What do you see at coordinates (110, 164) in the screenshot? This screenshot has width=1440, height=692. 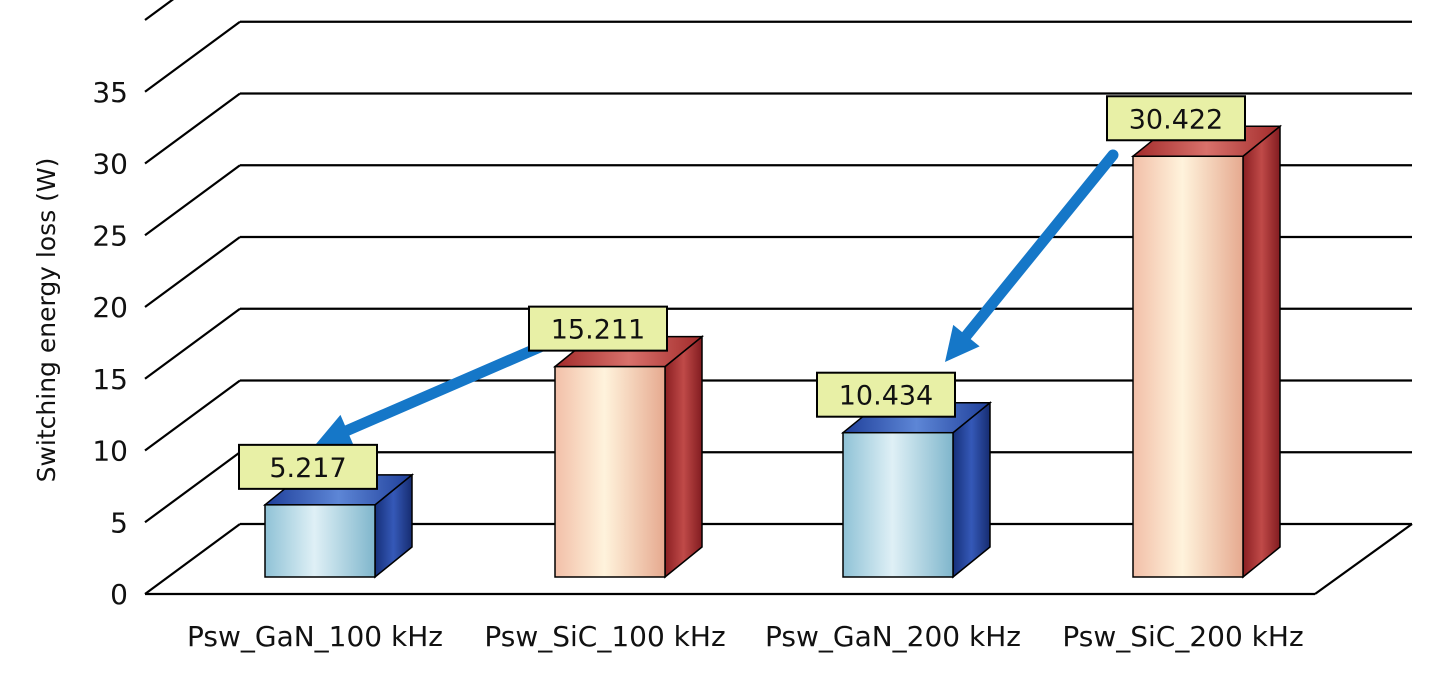 I see `y-tick-label: 30` at bounding box center [110, 164].